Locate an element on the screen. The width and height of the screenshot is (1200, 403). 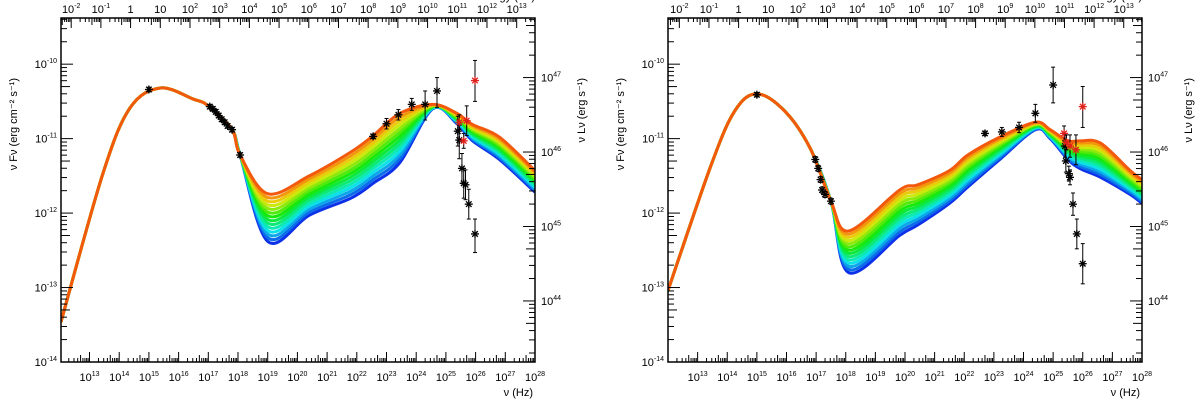
x2-tick-label: 10⁵ is located at coordinates (279, 9).